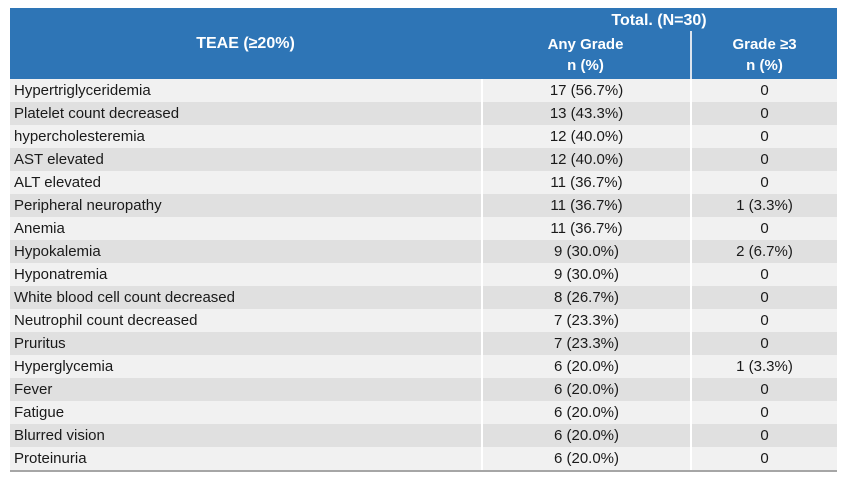  Describe the element at coordinates (423, 205) in the screenshot. I see `table-row: Peripheral neuropathy 11 (36.7%) 1 (3.3%)` at that location.